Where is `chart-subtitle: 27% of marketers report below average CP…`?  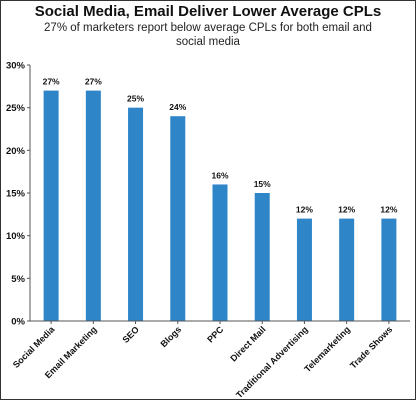
chart-subtitle: 27% of marketers report below average CP… is located at coordinates (208, 35).